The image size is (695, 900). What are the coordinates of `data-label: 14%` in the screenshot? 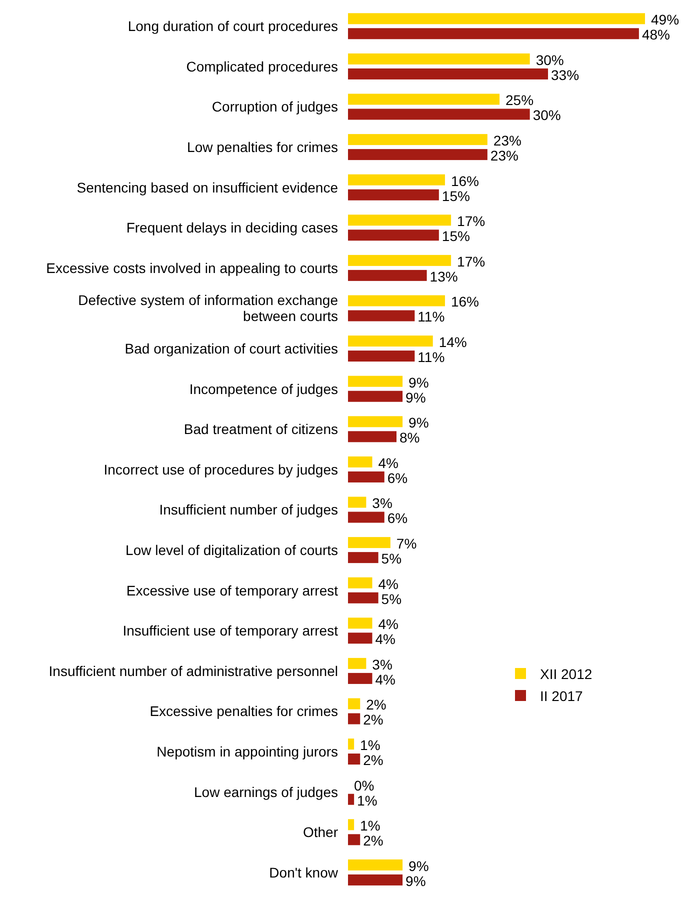 It's located at (452, 342).